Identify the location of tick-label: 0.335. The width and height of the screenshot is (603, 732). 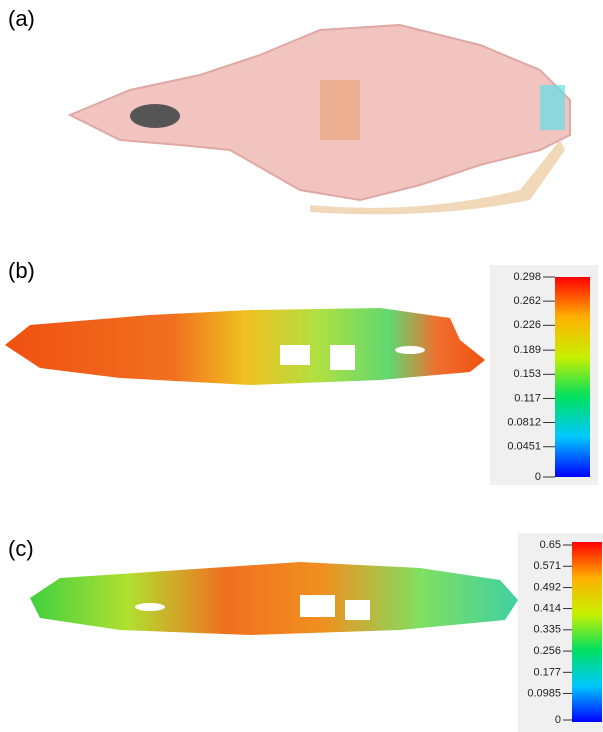
(547, 630).